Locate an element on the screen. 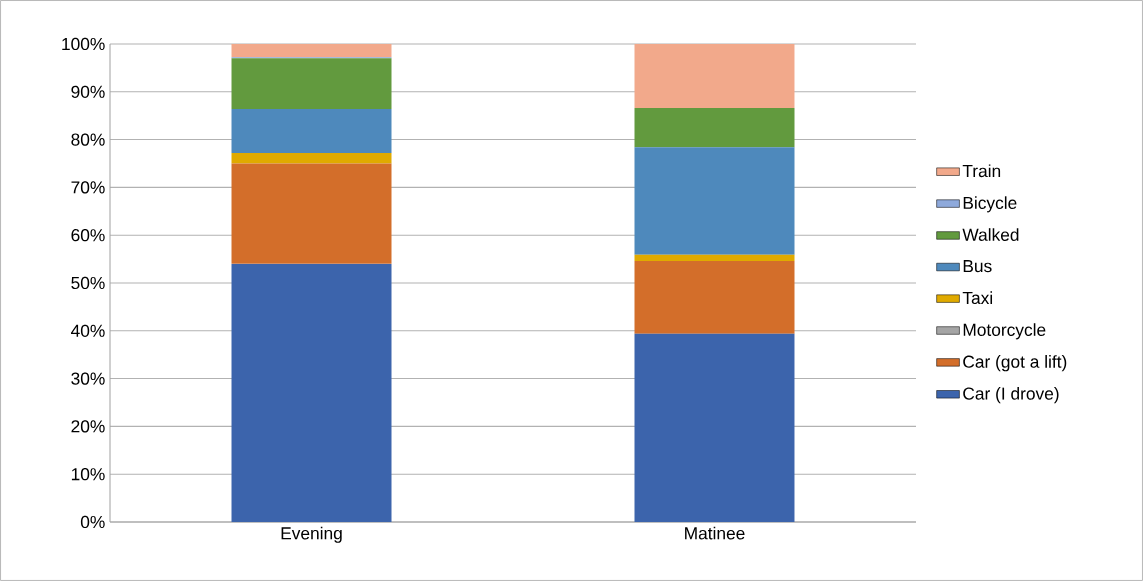  x-tick-label: Matinee is located at coordinates (715, 533).